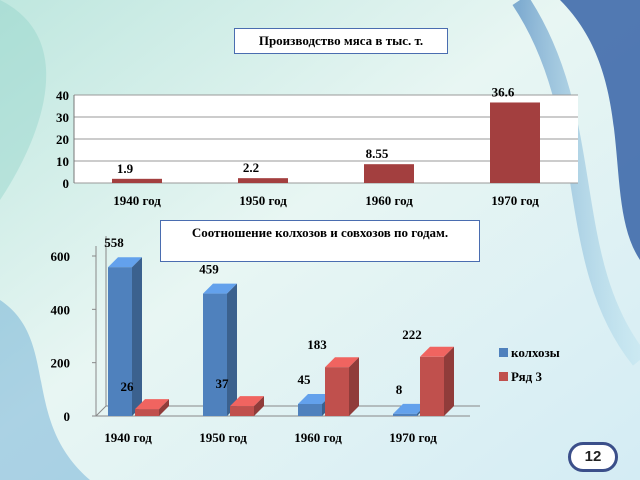 The height and width of the screenshot is (480, 640). What do you see at coordinates (377, 153) in the screenshot?
I see `data-label: 8.55` at bounding box center [377, 153].